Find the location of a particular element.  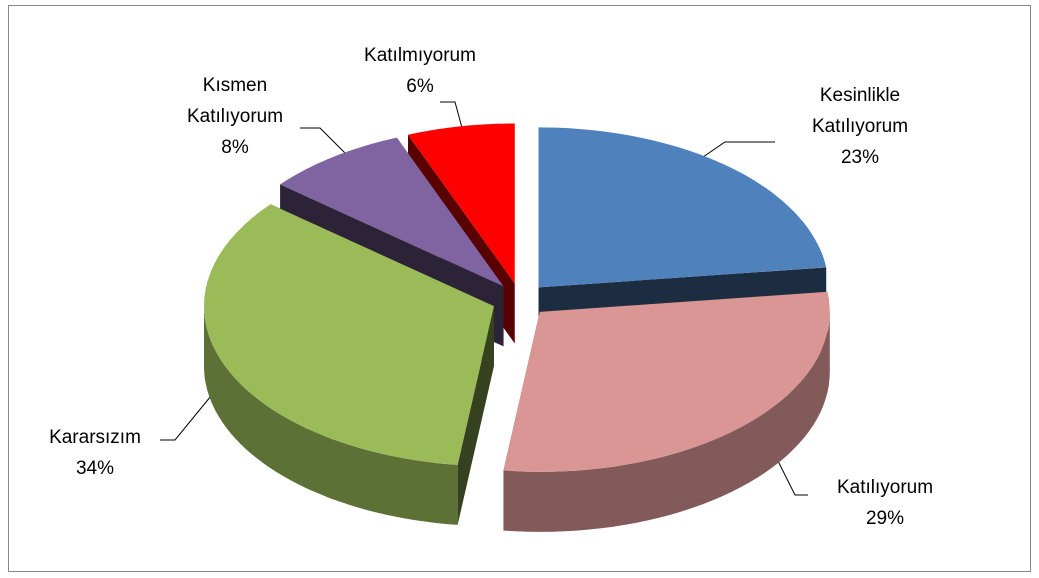

data-label: Katılmıyorum 6% is located at coordinates (420, 71).